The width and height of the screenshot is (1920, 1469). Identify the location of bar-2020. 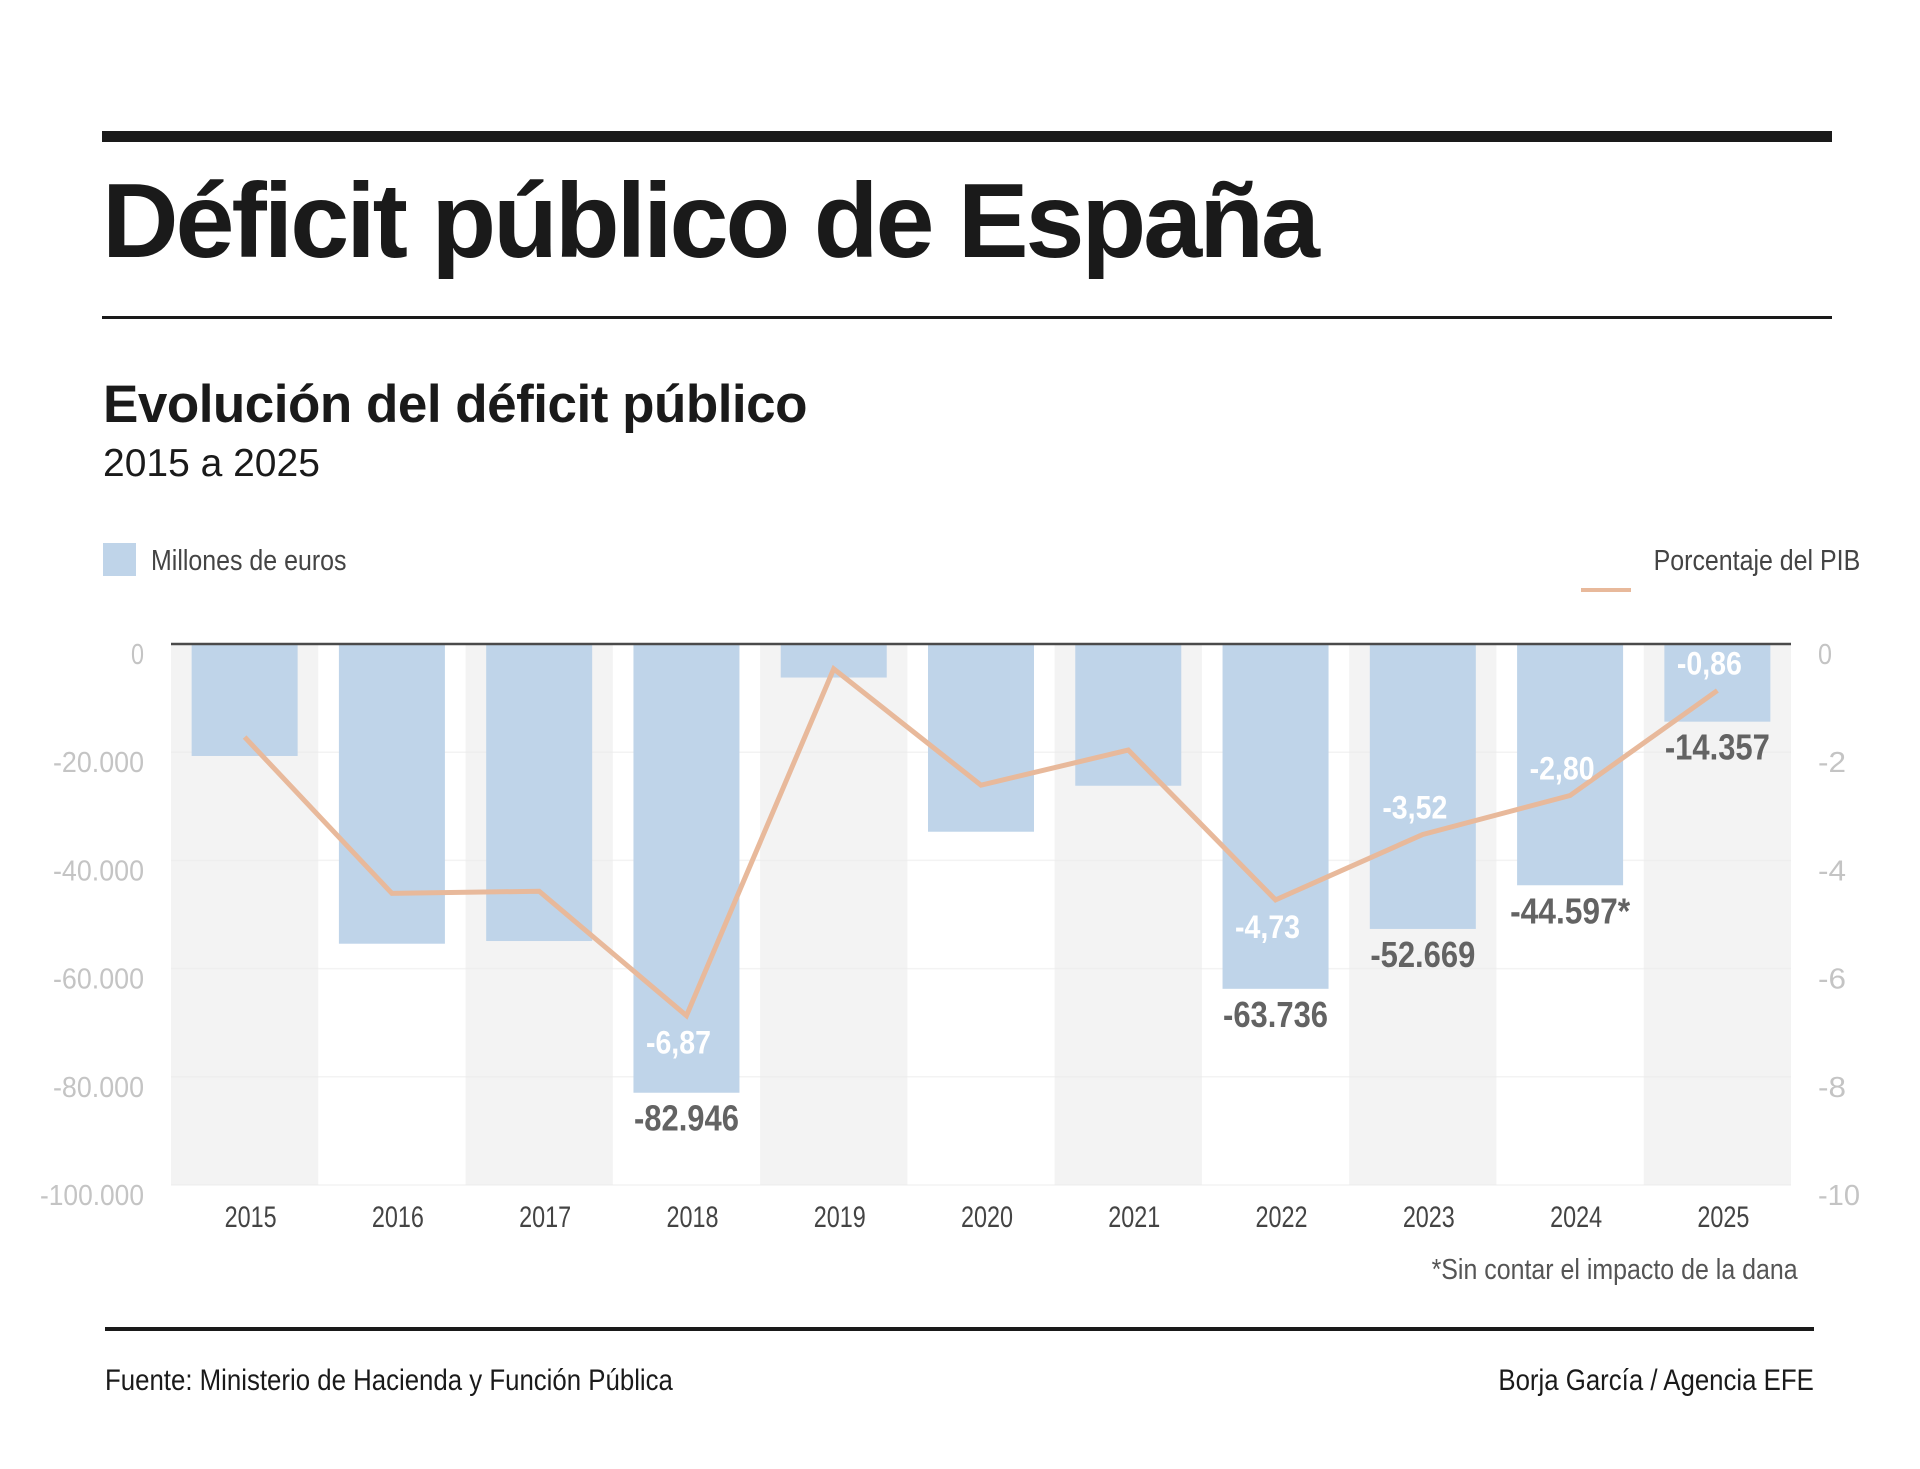
(981, 738).